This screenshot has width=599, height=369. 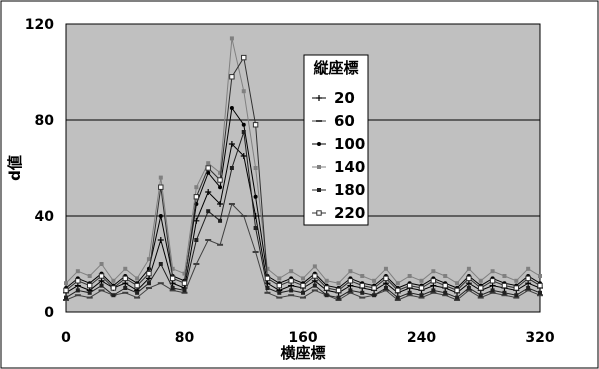 I want to click on y-tick-label-2: 80, so click(x=45, y=121).